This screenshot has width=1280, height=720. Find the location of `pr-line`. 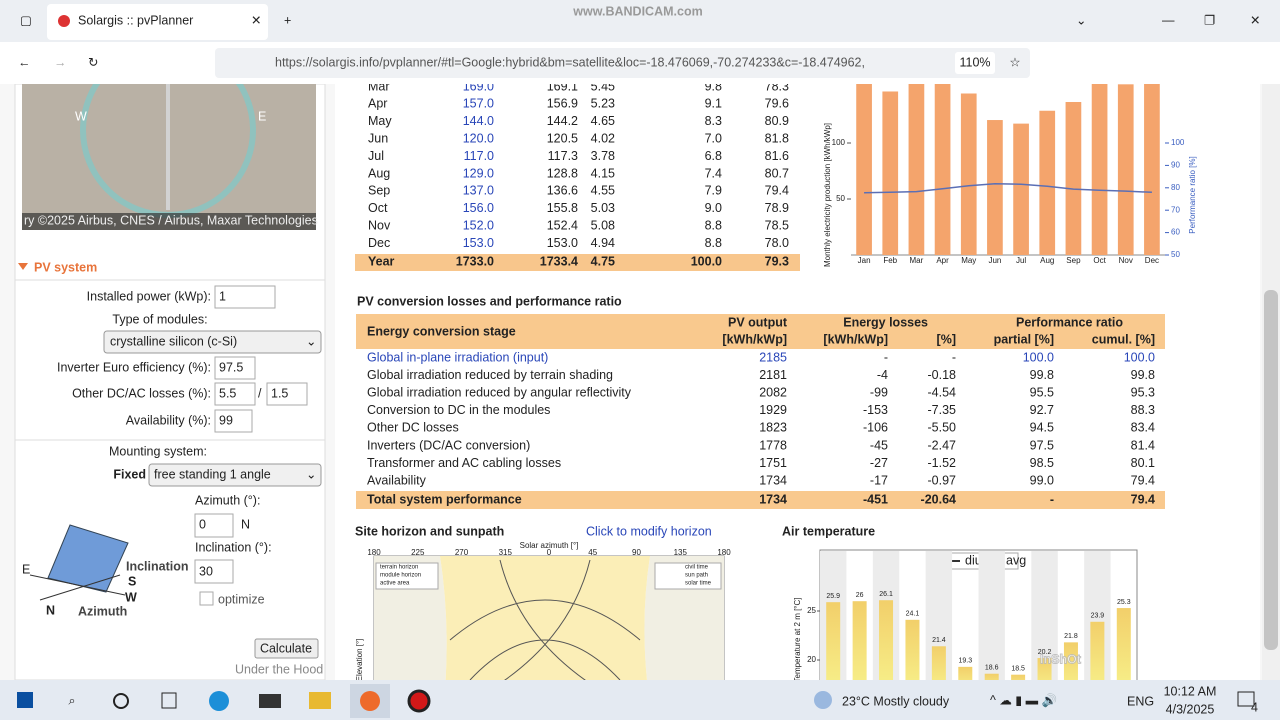

pr-line is located at coordinates (1008, 188).